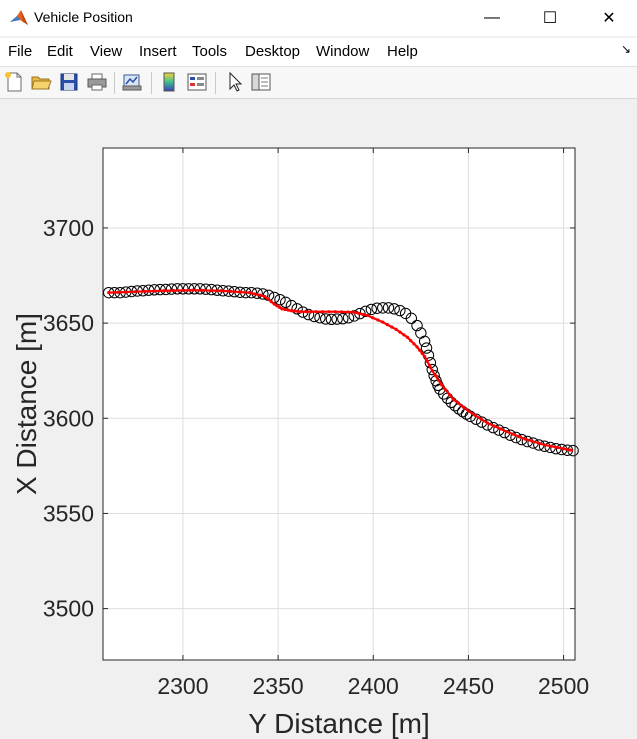 The height and width of the screenshot is (739, 637). I want to click on menu-insert: Insert, so click(158, 51).